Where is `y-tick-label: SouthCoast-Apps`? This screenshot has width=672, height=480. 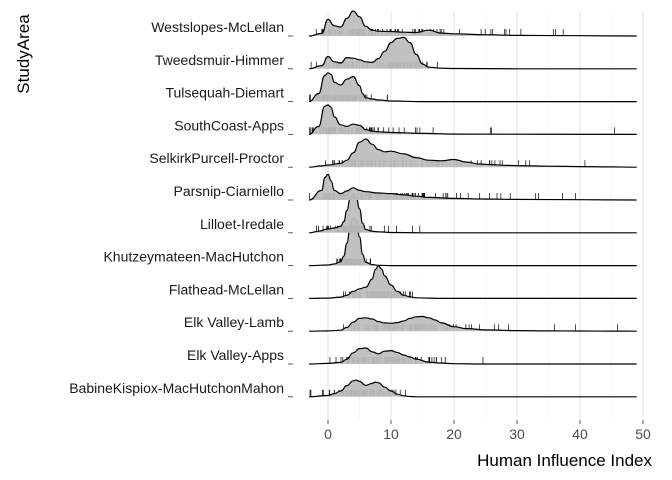 y-tick-label: SouthCoast-Apps is located at coordinates (229, 125).